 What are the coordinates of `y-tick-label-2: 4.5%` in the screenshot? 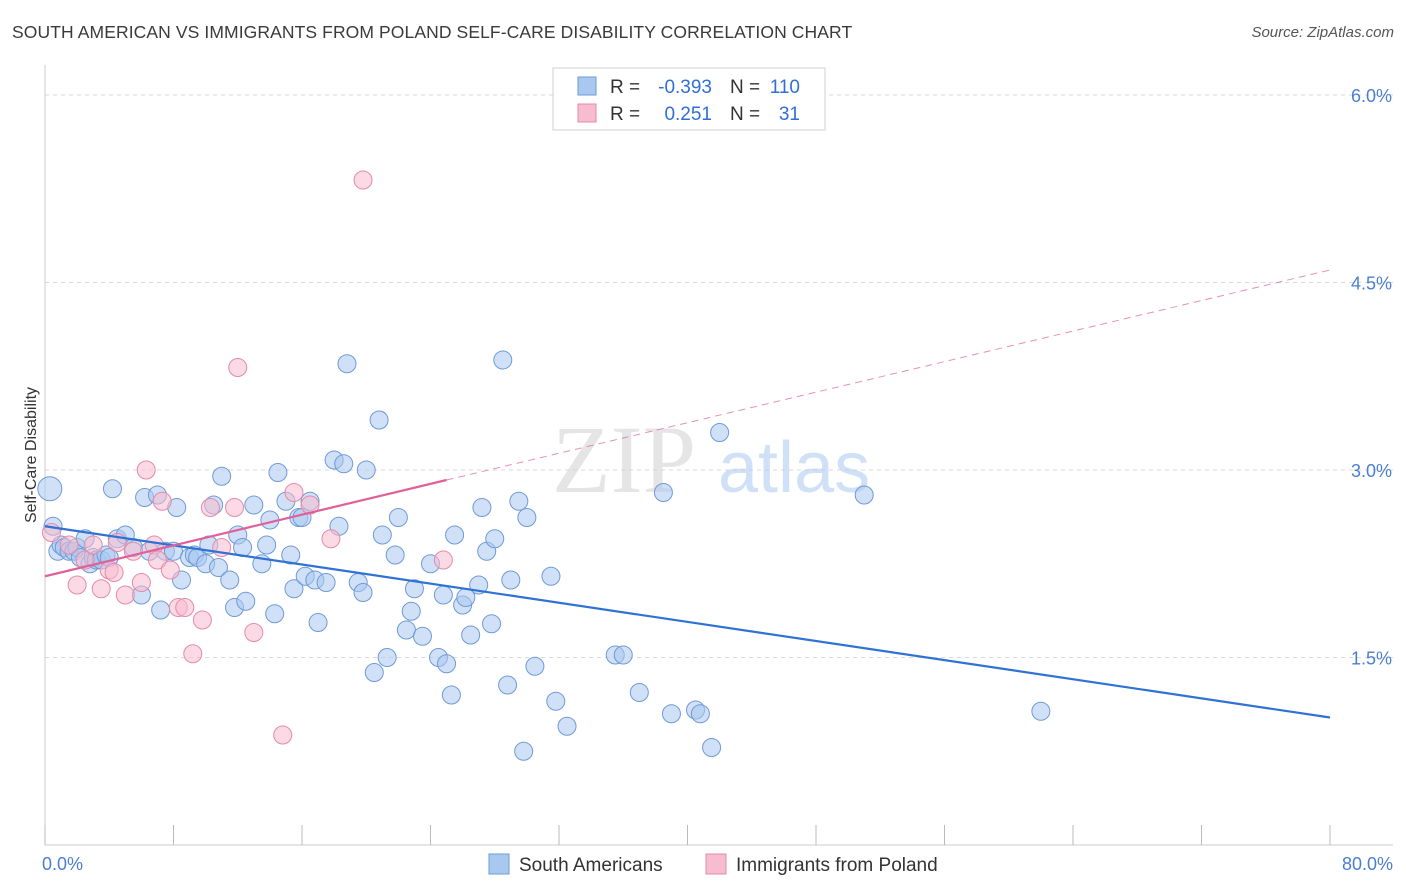 It's located at (1371, 284).